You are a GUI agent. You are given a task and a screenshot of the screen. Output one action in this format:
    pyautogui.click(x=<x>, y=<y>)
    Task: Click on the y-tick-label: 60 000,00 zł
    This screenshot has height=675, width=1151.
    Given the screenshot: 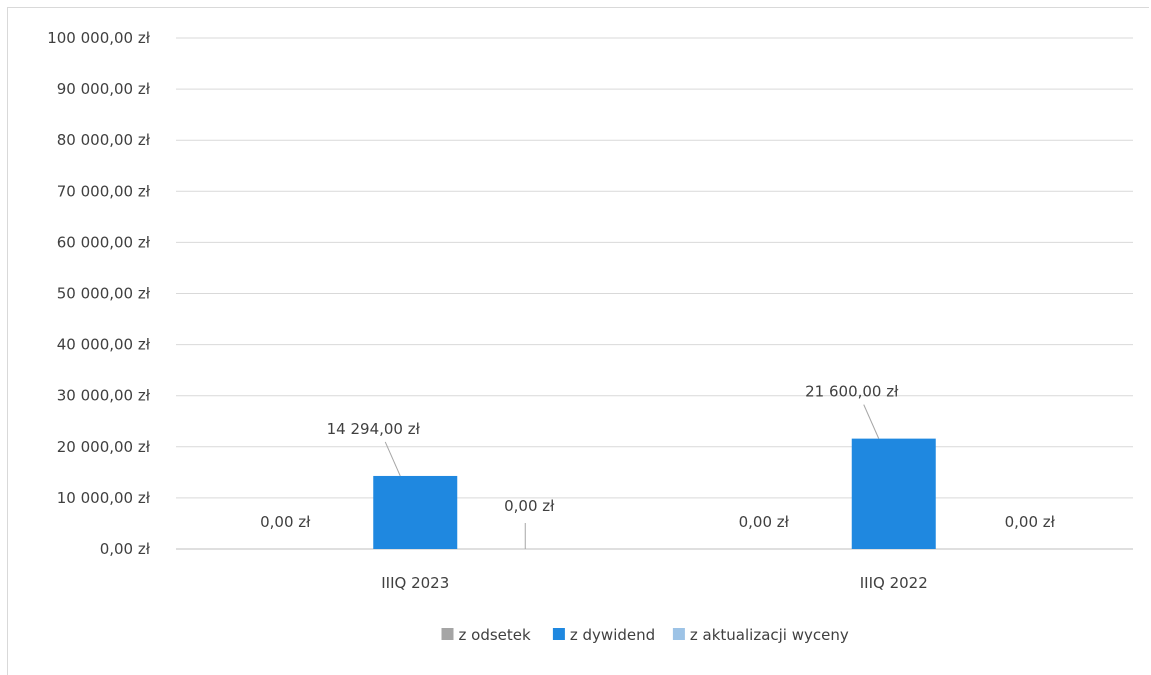 What is the action you would take?
    pyautogui.click(x=104, y=242)
    